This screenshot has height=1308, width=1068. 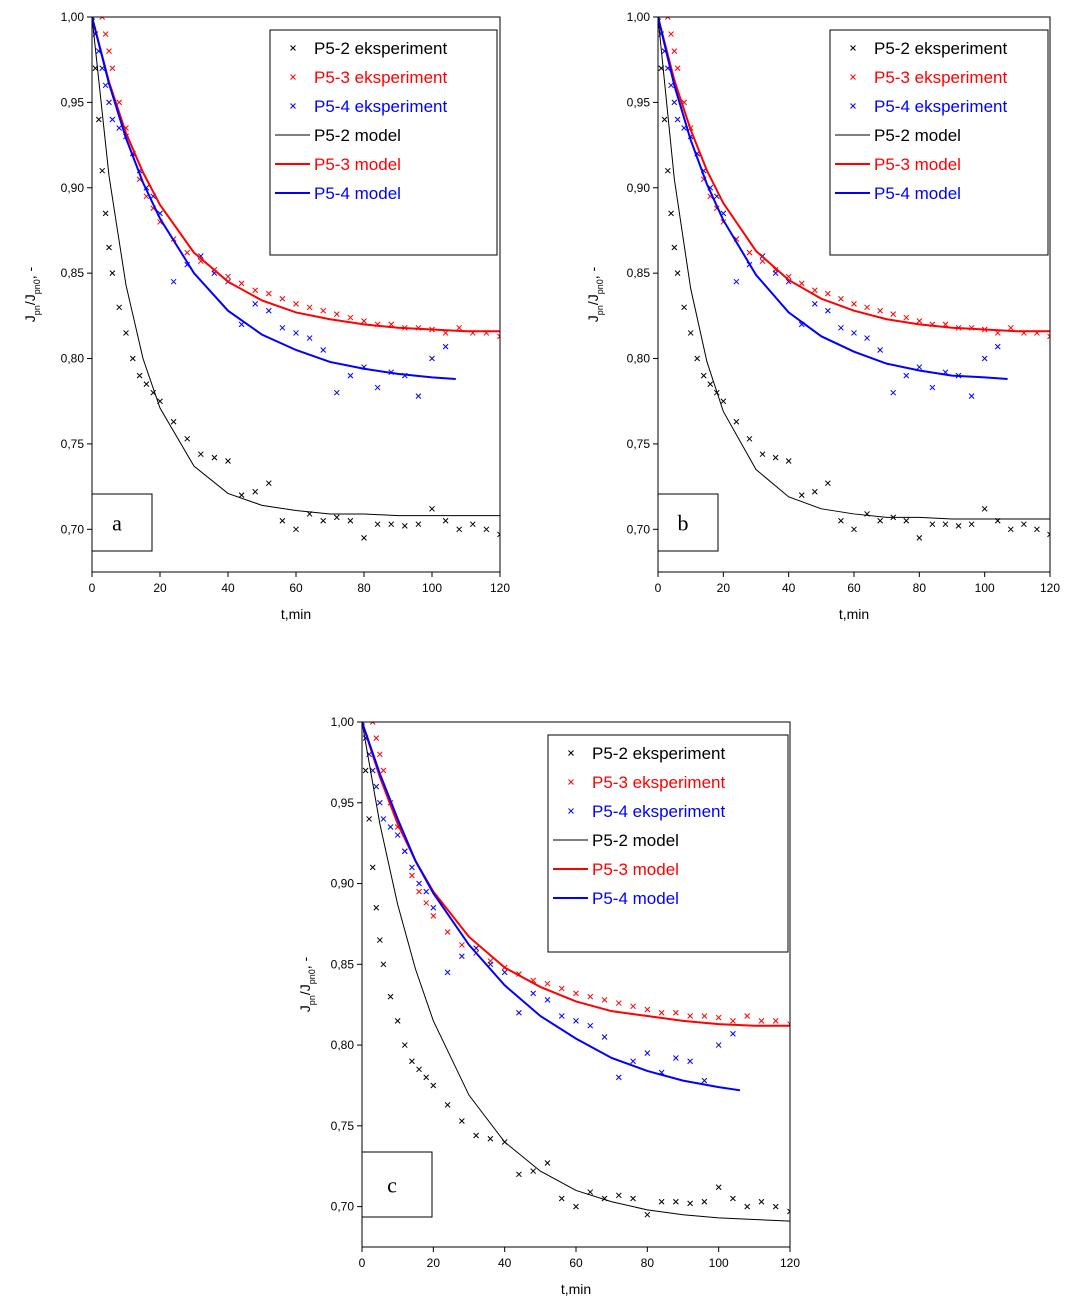 What do you see at coordinates (343, 722) in the screenshot?
I see `y-tick-label: 1,00` at bounding box center [343, 722].